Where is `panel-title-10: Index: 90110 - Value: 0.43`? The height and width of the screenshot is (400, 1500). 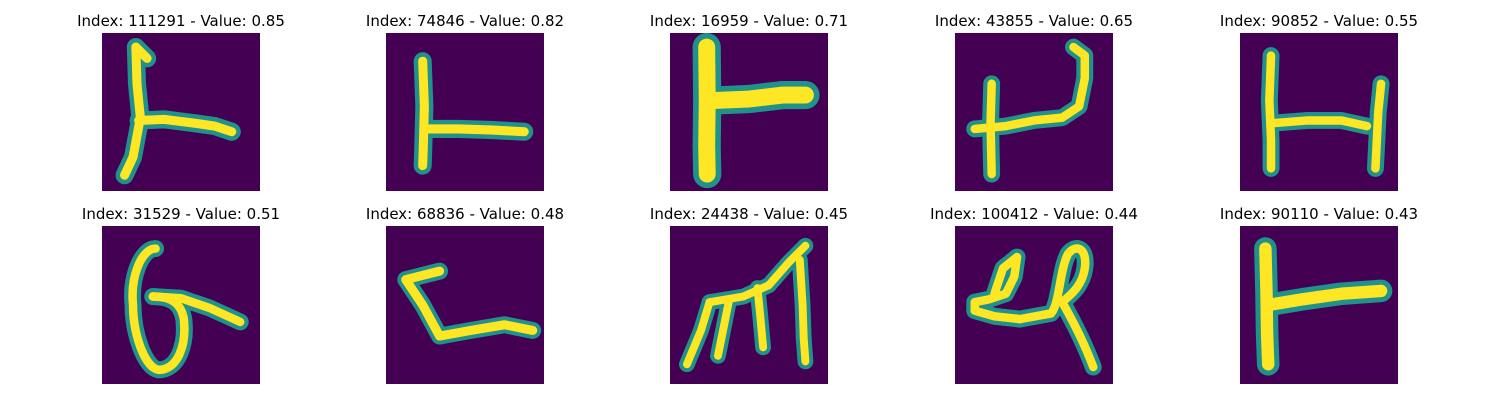 panel-title-10: Index: 90110 - Value: 0.43 is located at coordinates (1319, 214).